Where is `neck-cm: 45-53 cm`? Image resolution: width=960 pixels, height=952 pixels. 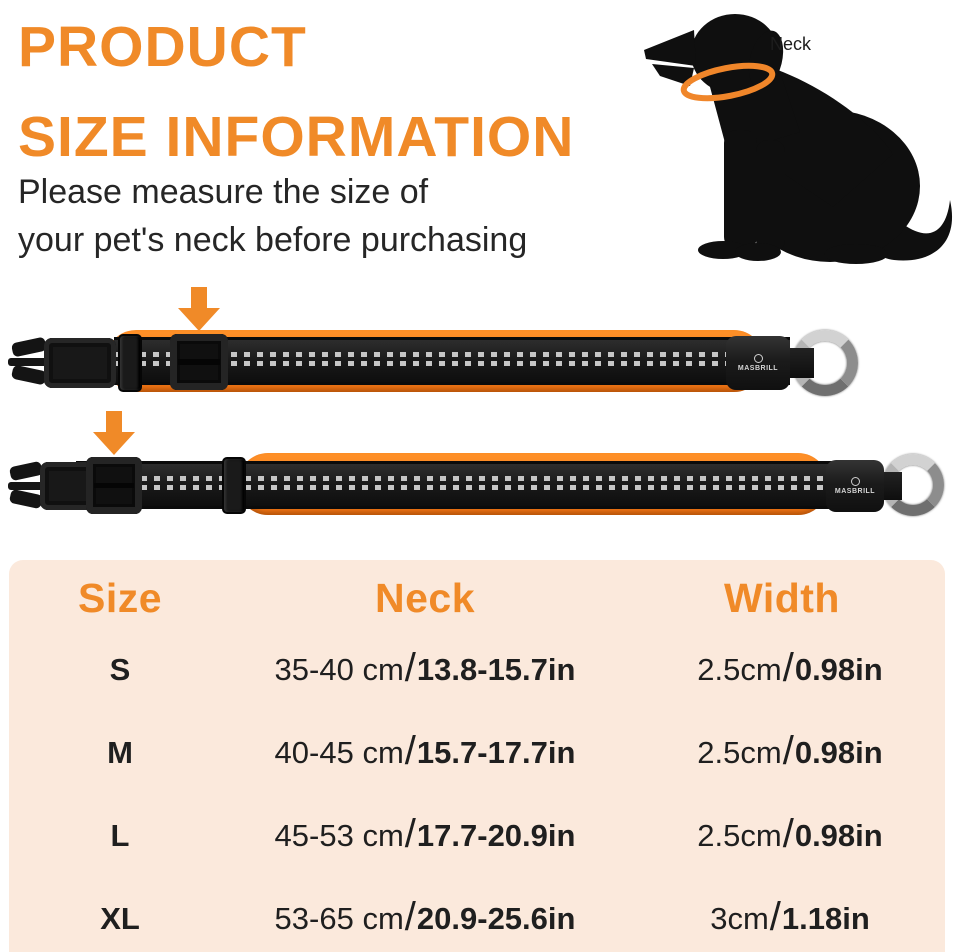
neck-cm: 45-53 cm is located at coordinates (339, 835).